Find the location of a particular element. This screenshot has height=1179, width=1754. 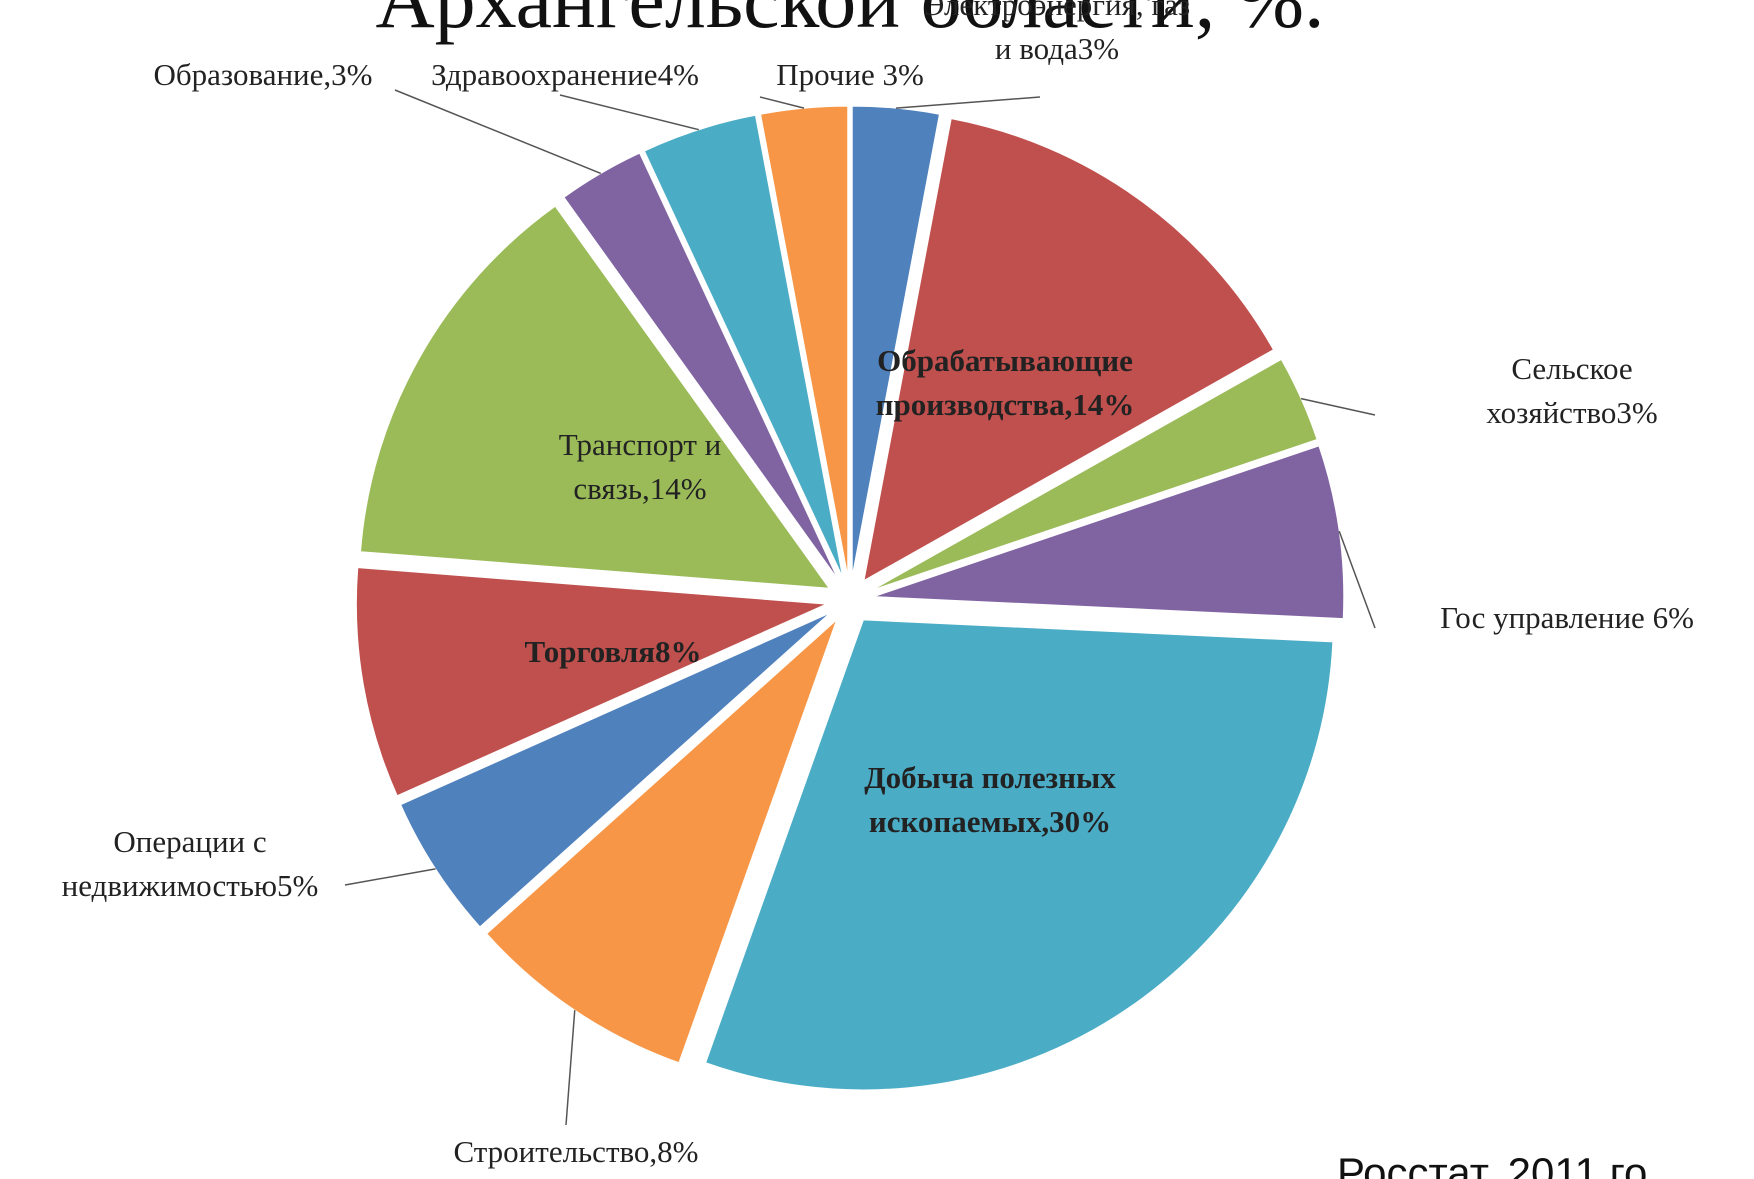

slice-label: Торговля8% is located at coordinates (612, 651).